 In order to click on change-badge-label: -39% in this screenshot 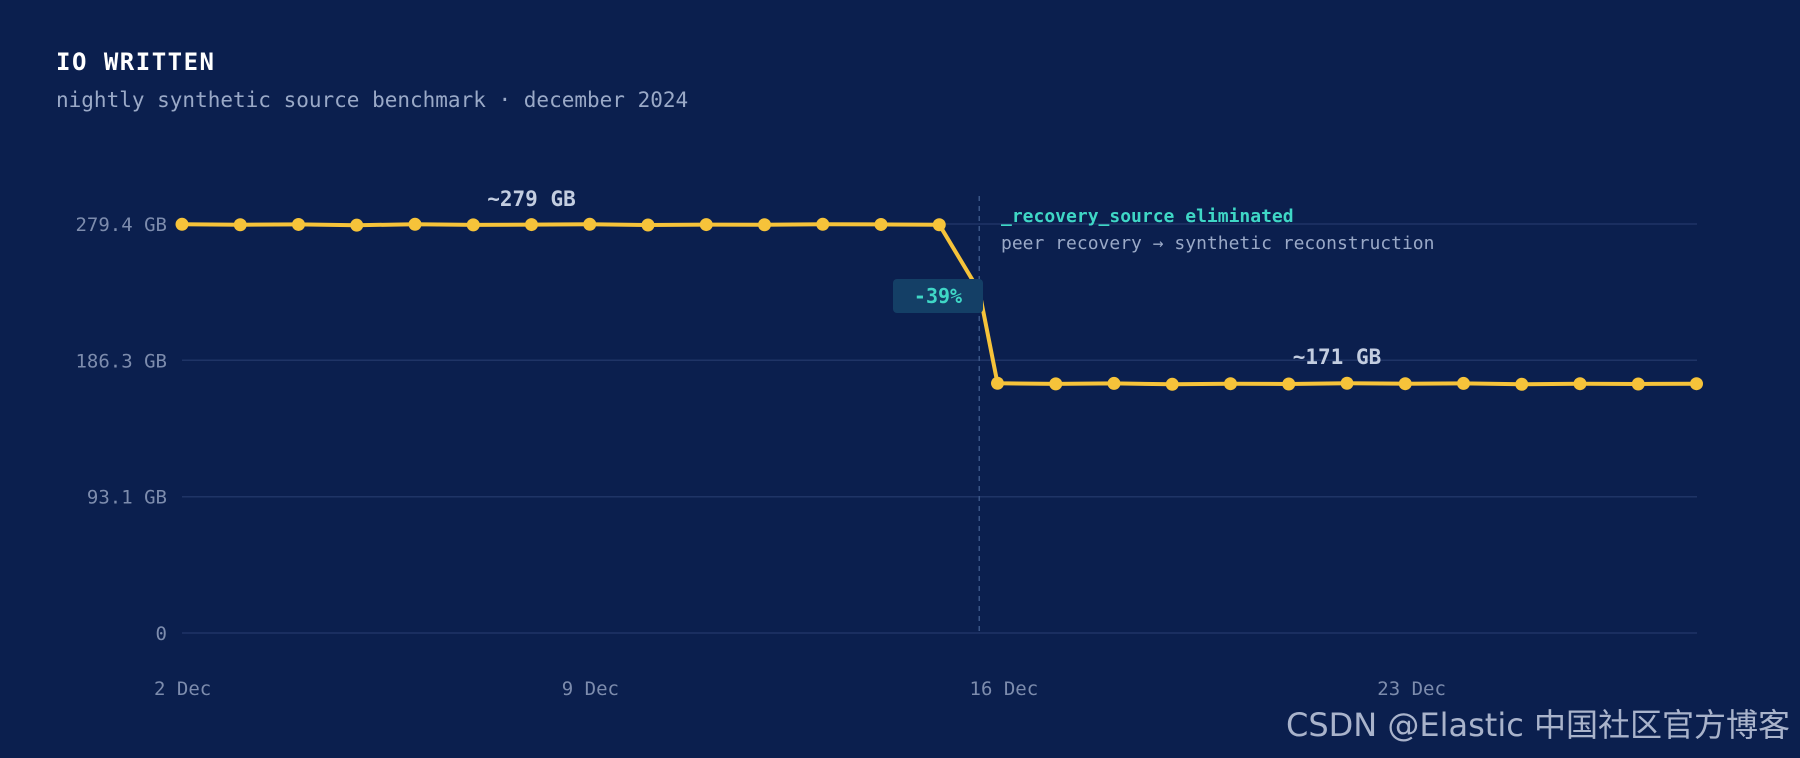, I will do `click(938, 296)`.